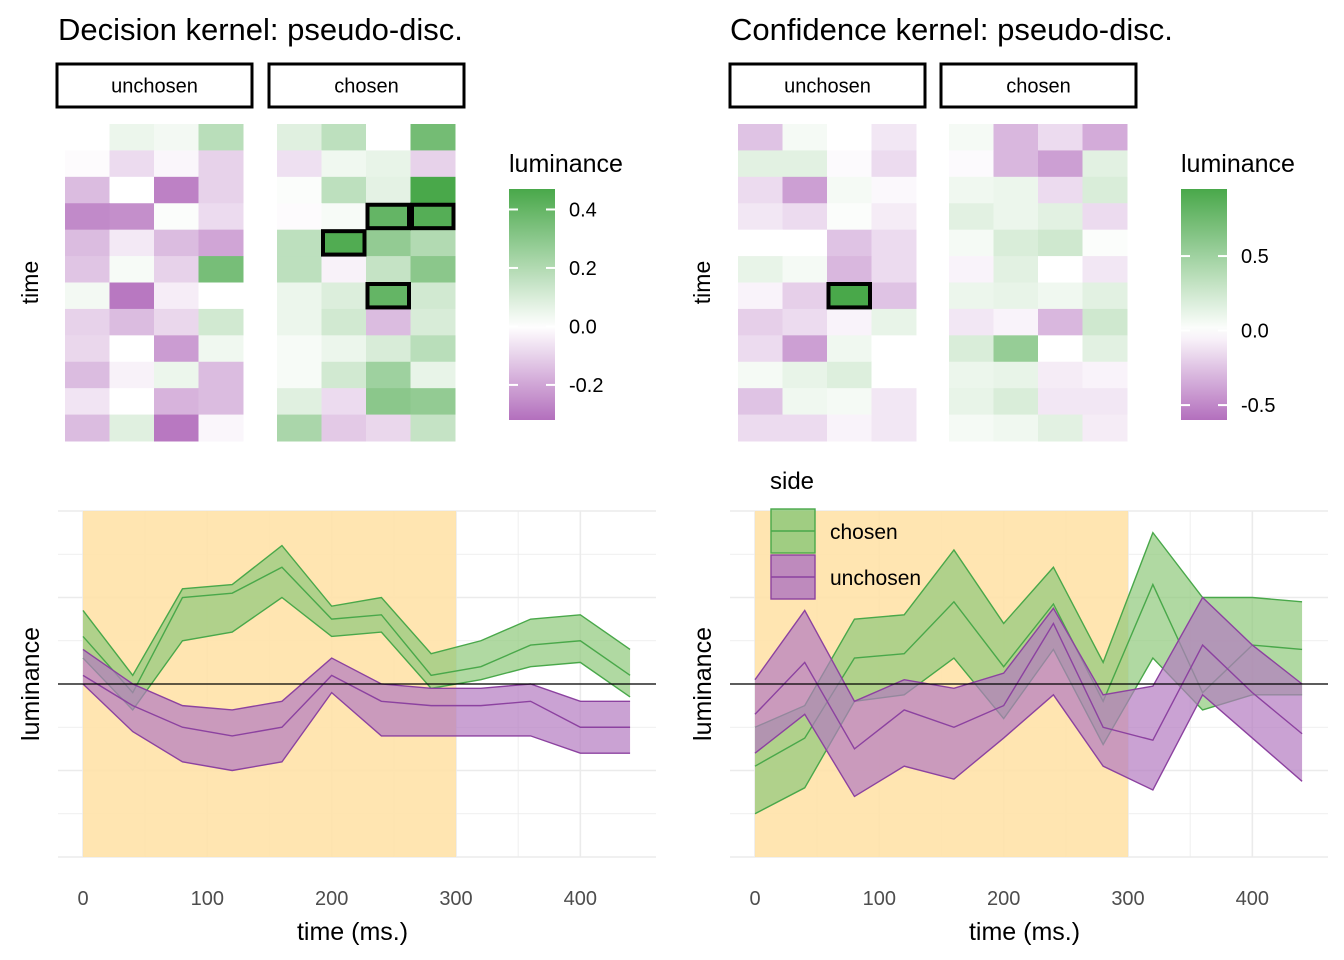 The image size is (1344, 960). What do you see at coordinates (366, 87) in the screenshot?
I see `facet-label: chosen` at bounding box center [366, 87].